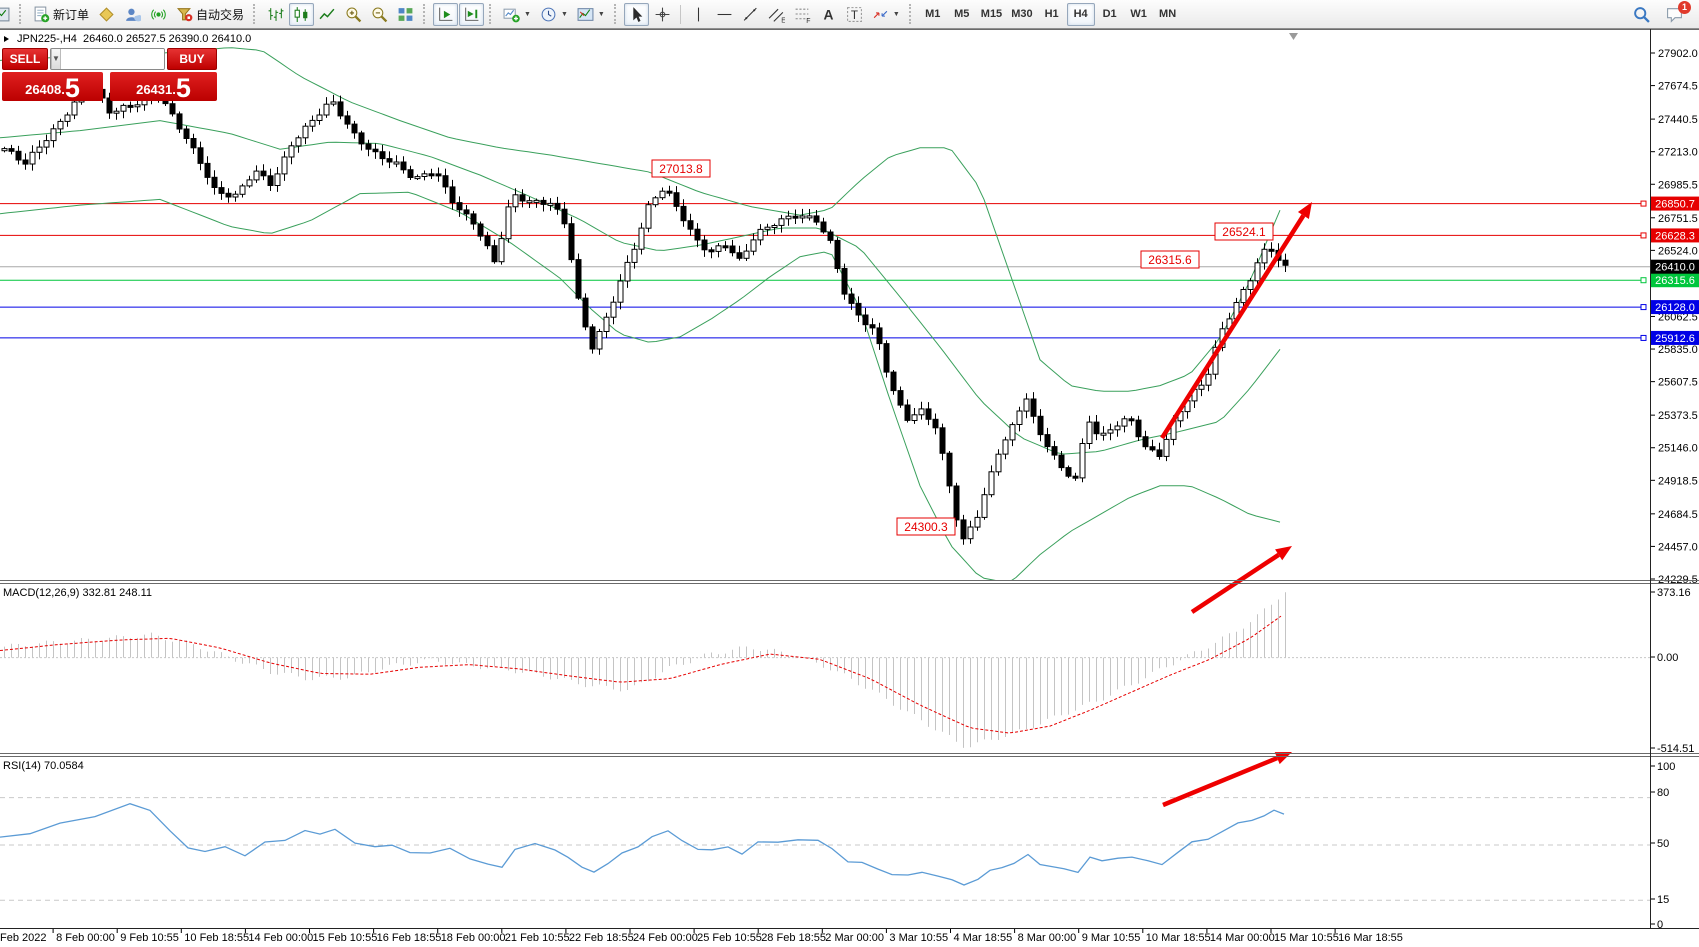 This screenshot has width=1699, height=947. I want to click on price-level-line: 26315.6, so click(849, 280).